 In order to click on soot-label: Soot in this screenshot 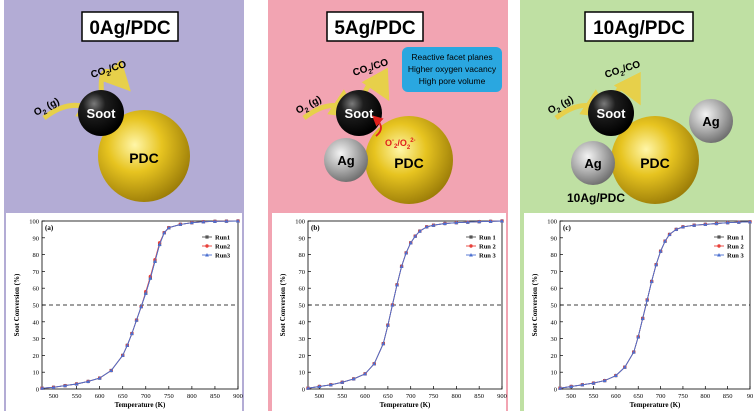, I will do `click(360, 113)`.